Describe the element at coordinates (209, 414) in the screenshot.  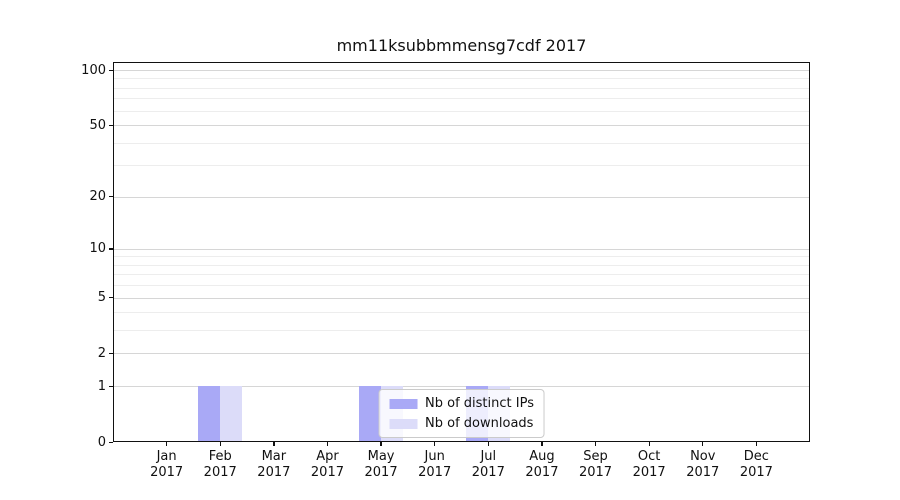
I see `bar-ips-feb` at that location.